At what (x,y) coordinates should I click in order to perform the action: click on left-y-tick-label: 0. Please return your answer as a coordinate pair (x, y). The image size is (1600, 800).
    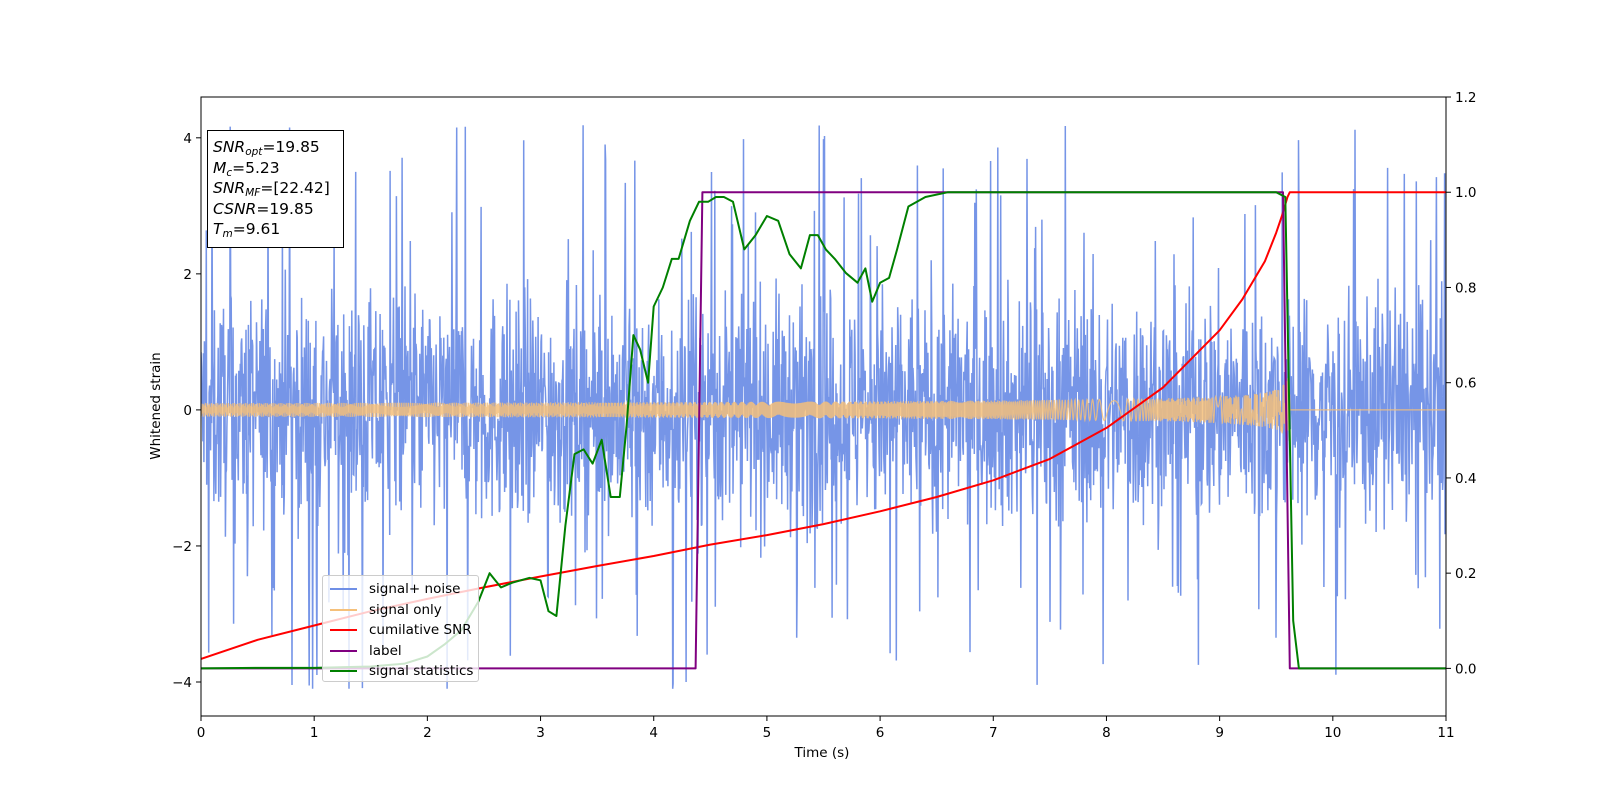
    Looking at the image, I should click on (187, 411).